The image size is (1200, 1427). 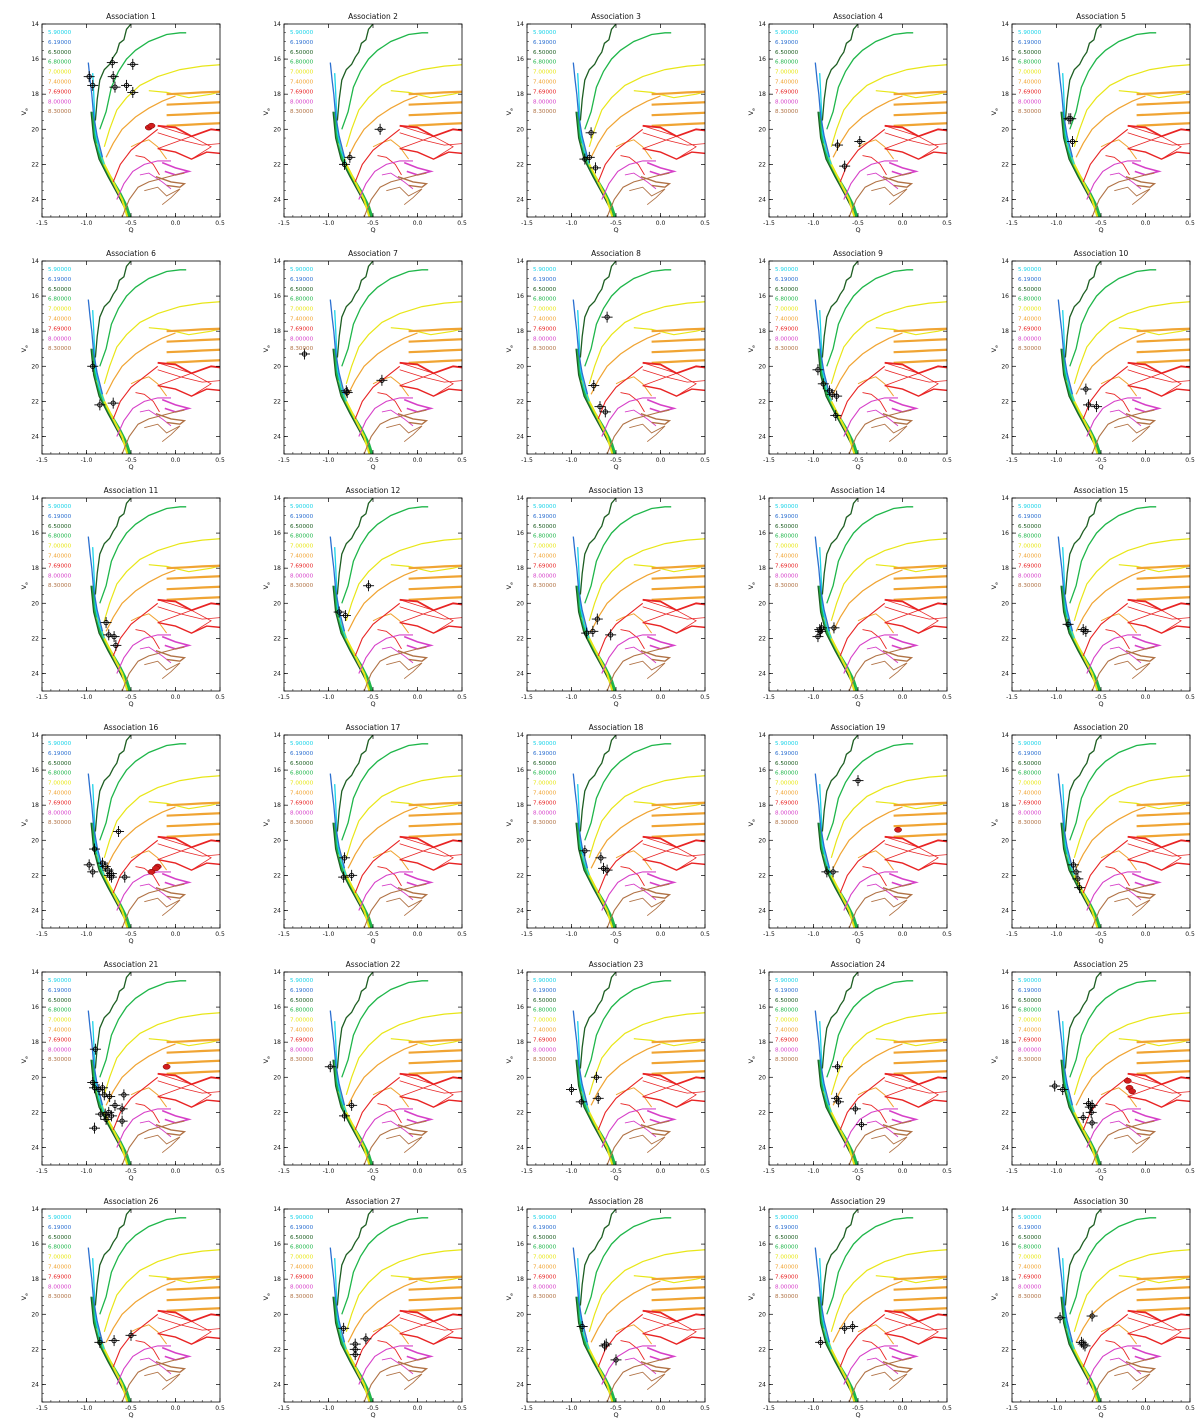 What do you see at coordinates (302, 823) in the screenshot?
I see `legend-entry: 8.30000` at bounding box center [302, 823].